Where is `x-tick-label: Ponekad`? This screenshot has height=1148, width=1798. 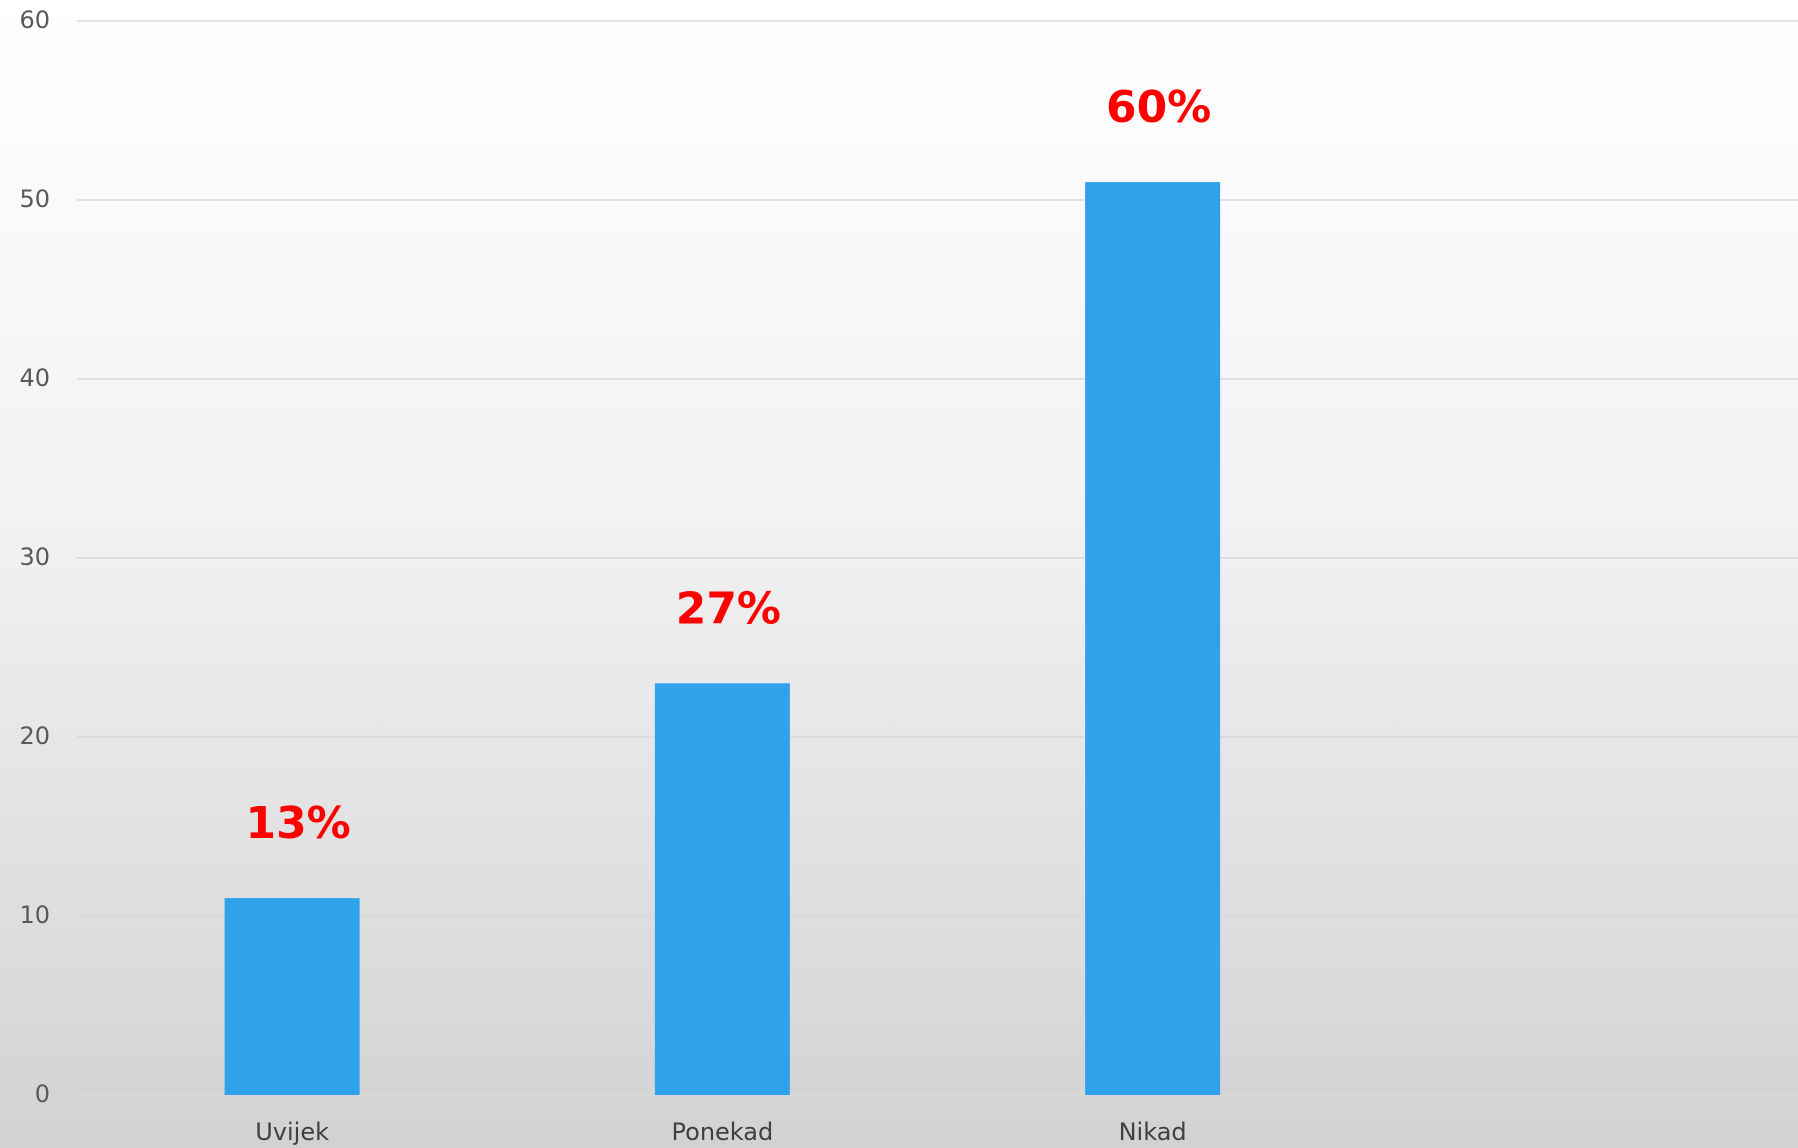 x-tick-label: Ponekad is located at coordinates (723, 1132).